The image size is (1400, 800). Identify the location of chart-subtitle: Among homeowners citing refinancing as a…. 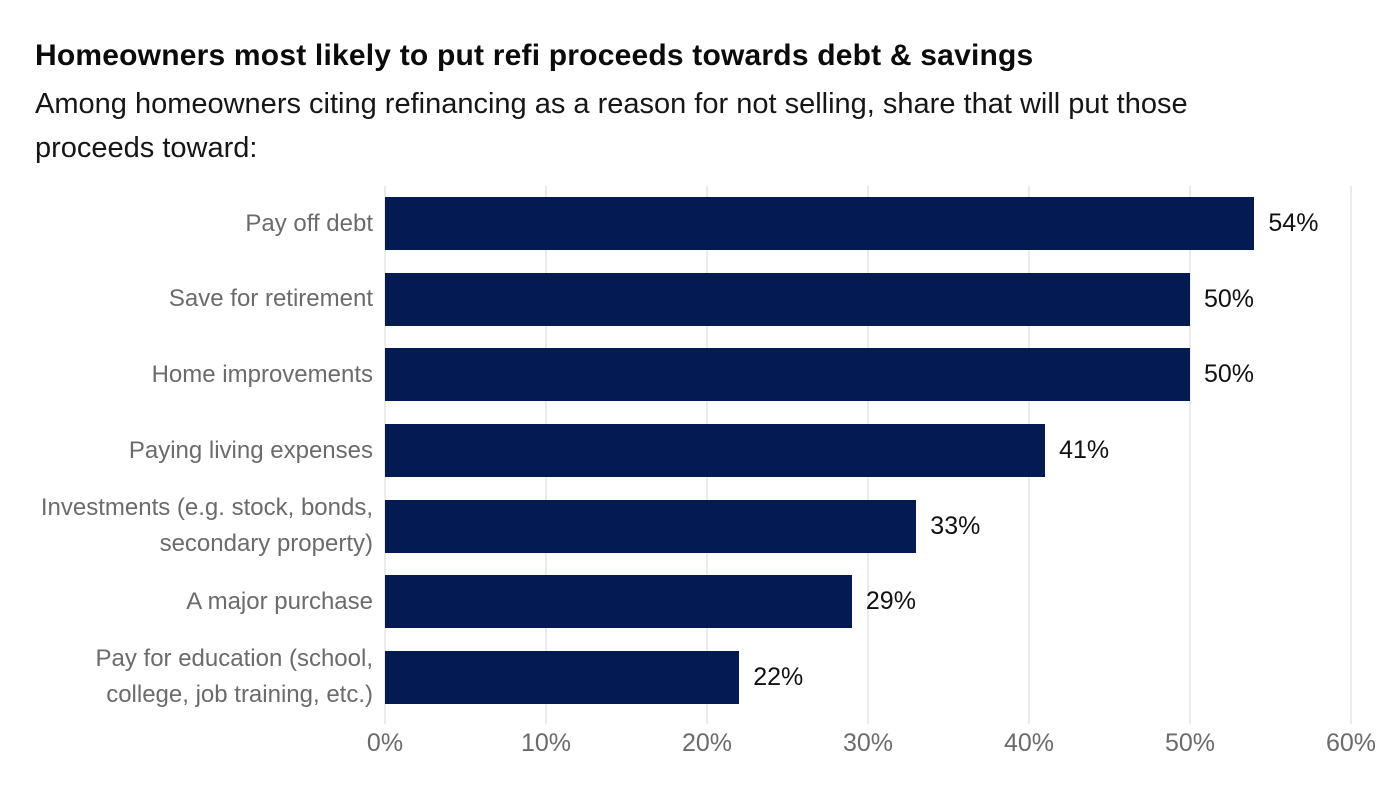
(611, 126).